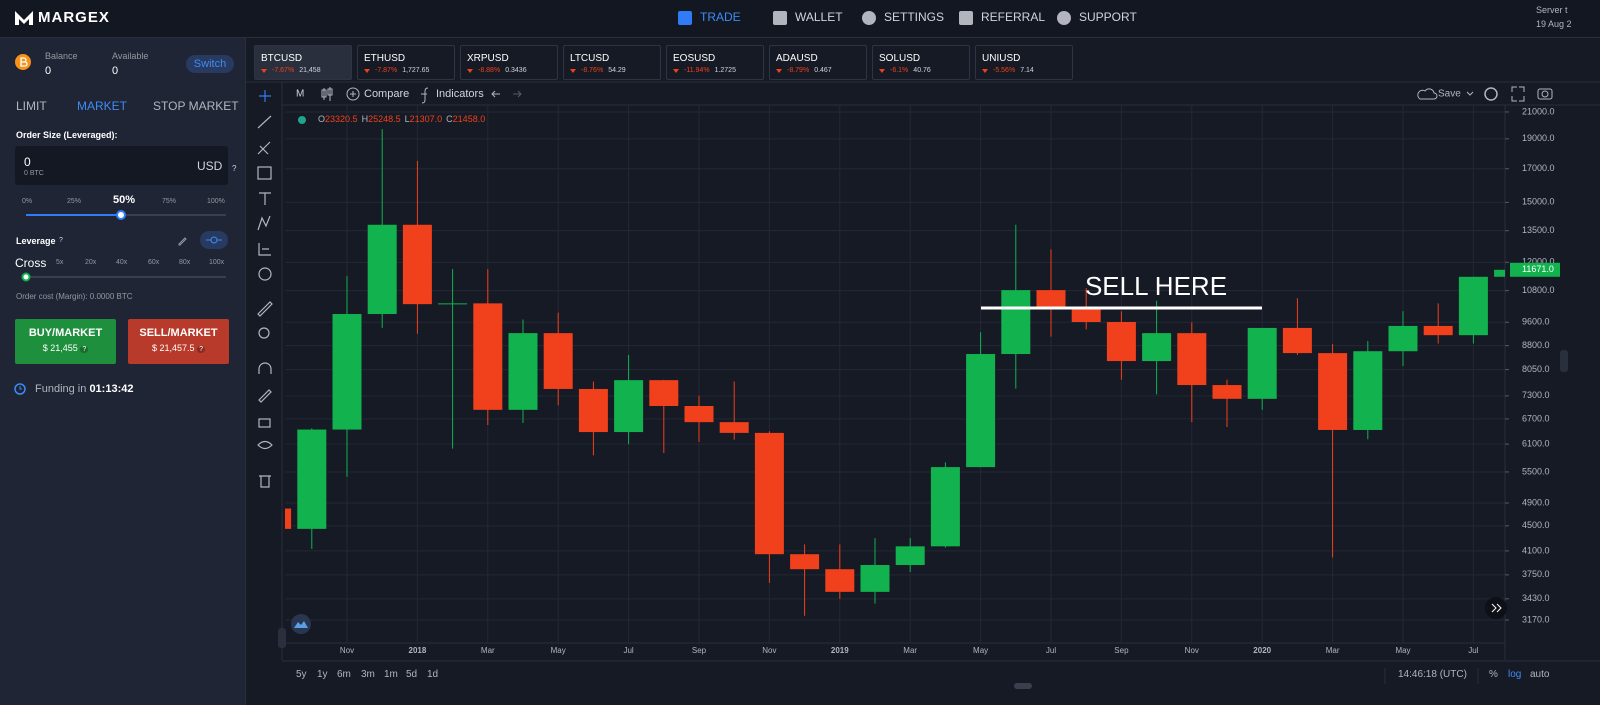  What do you see at coordinates (1024, 62) in the screenshot?
I see `ticker: UNIUSD -5.56% 7.14` at bounding box center [1024, 62].